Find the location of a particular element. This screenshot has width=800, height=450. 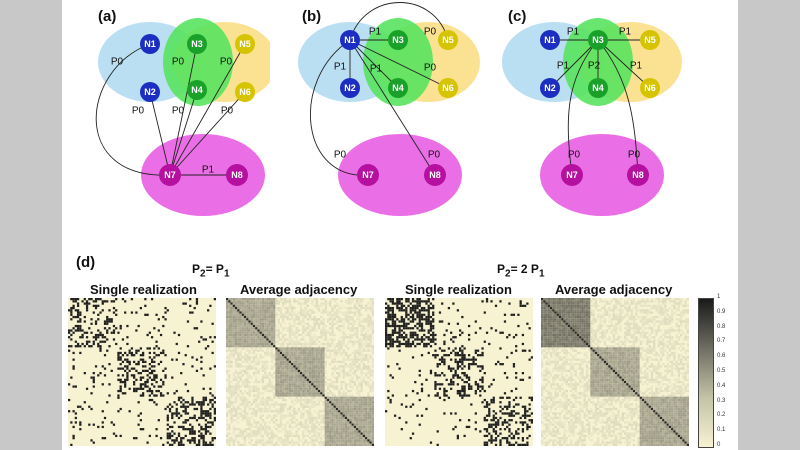

node-n6-label: N6 is located at coordinates (650, 88).